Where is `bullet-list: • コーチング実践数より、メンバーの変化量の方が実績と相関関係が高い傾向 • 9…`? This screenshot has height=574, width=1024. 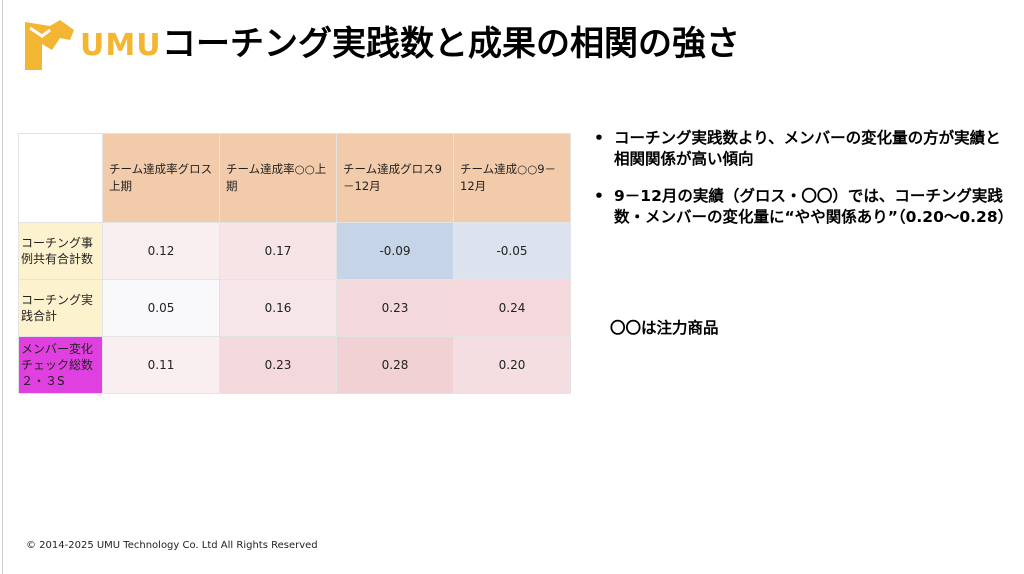 bullet-list: • コーチング実践数より、メンバーの変化量の方が実績と相関関係が高い傾向 • 9… is located at coordinates (803, 186).